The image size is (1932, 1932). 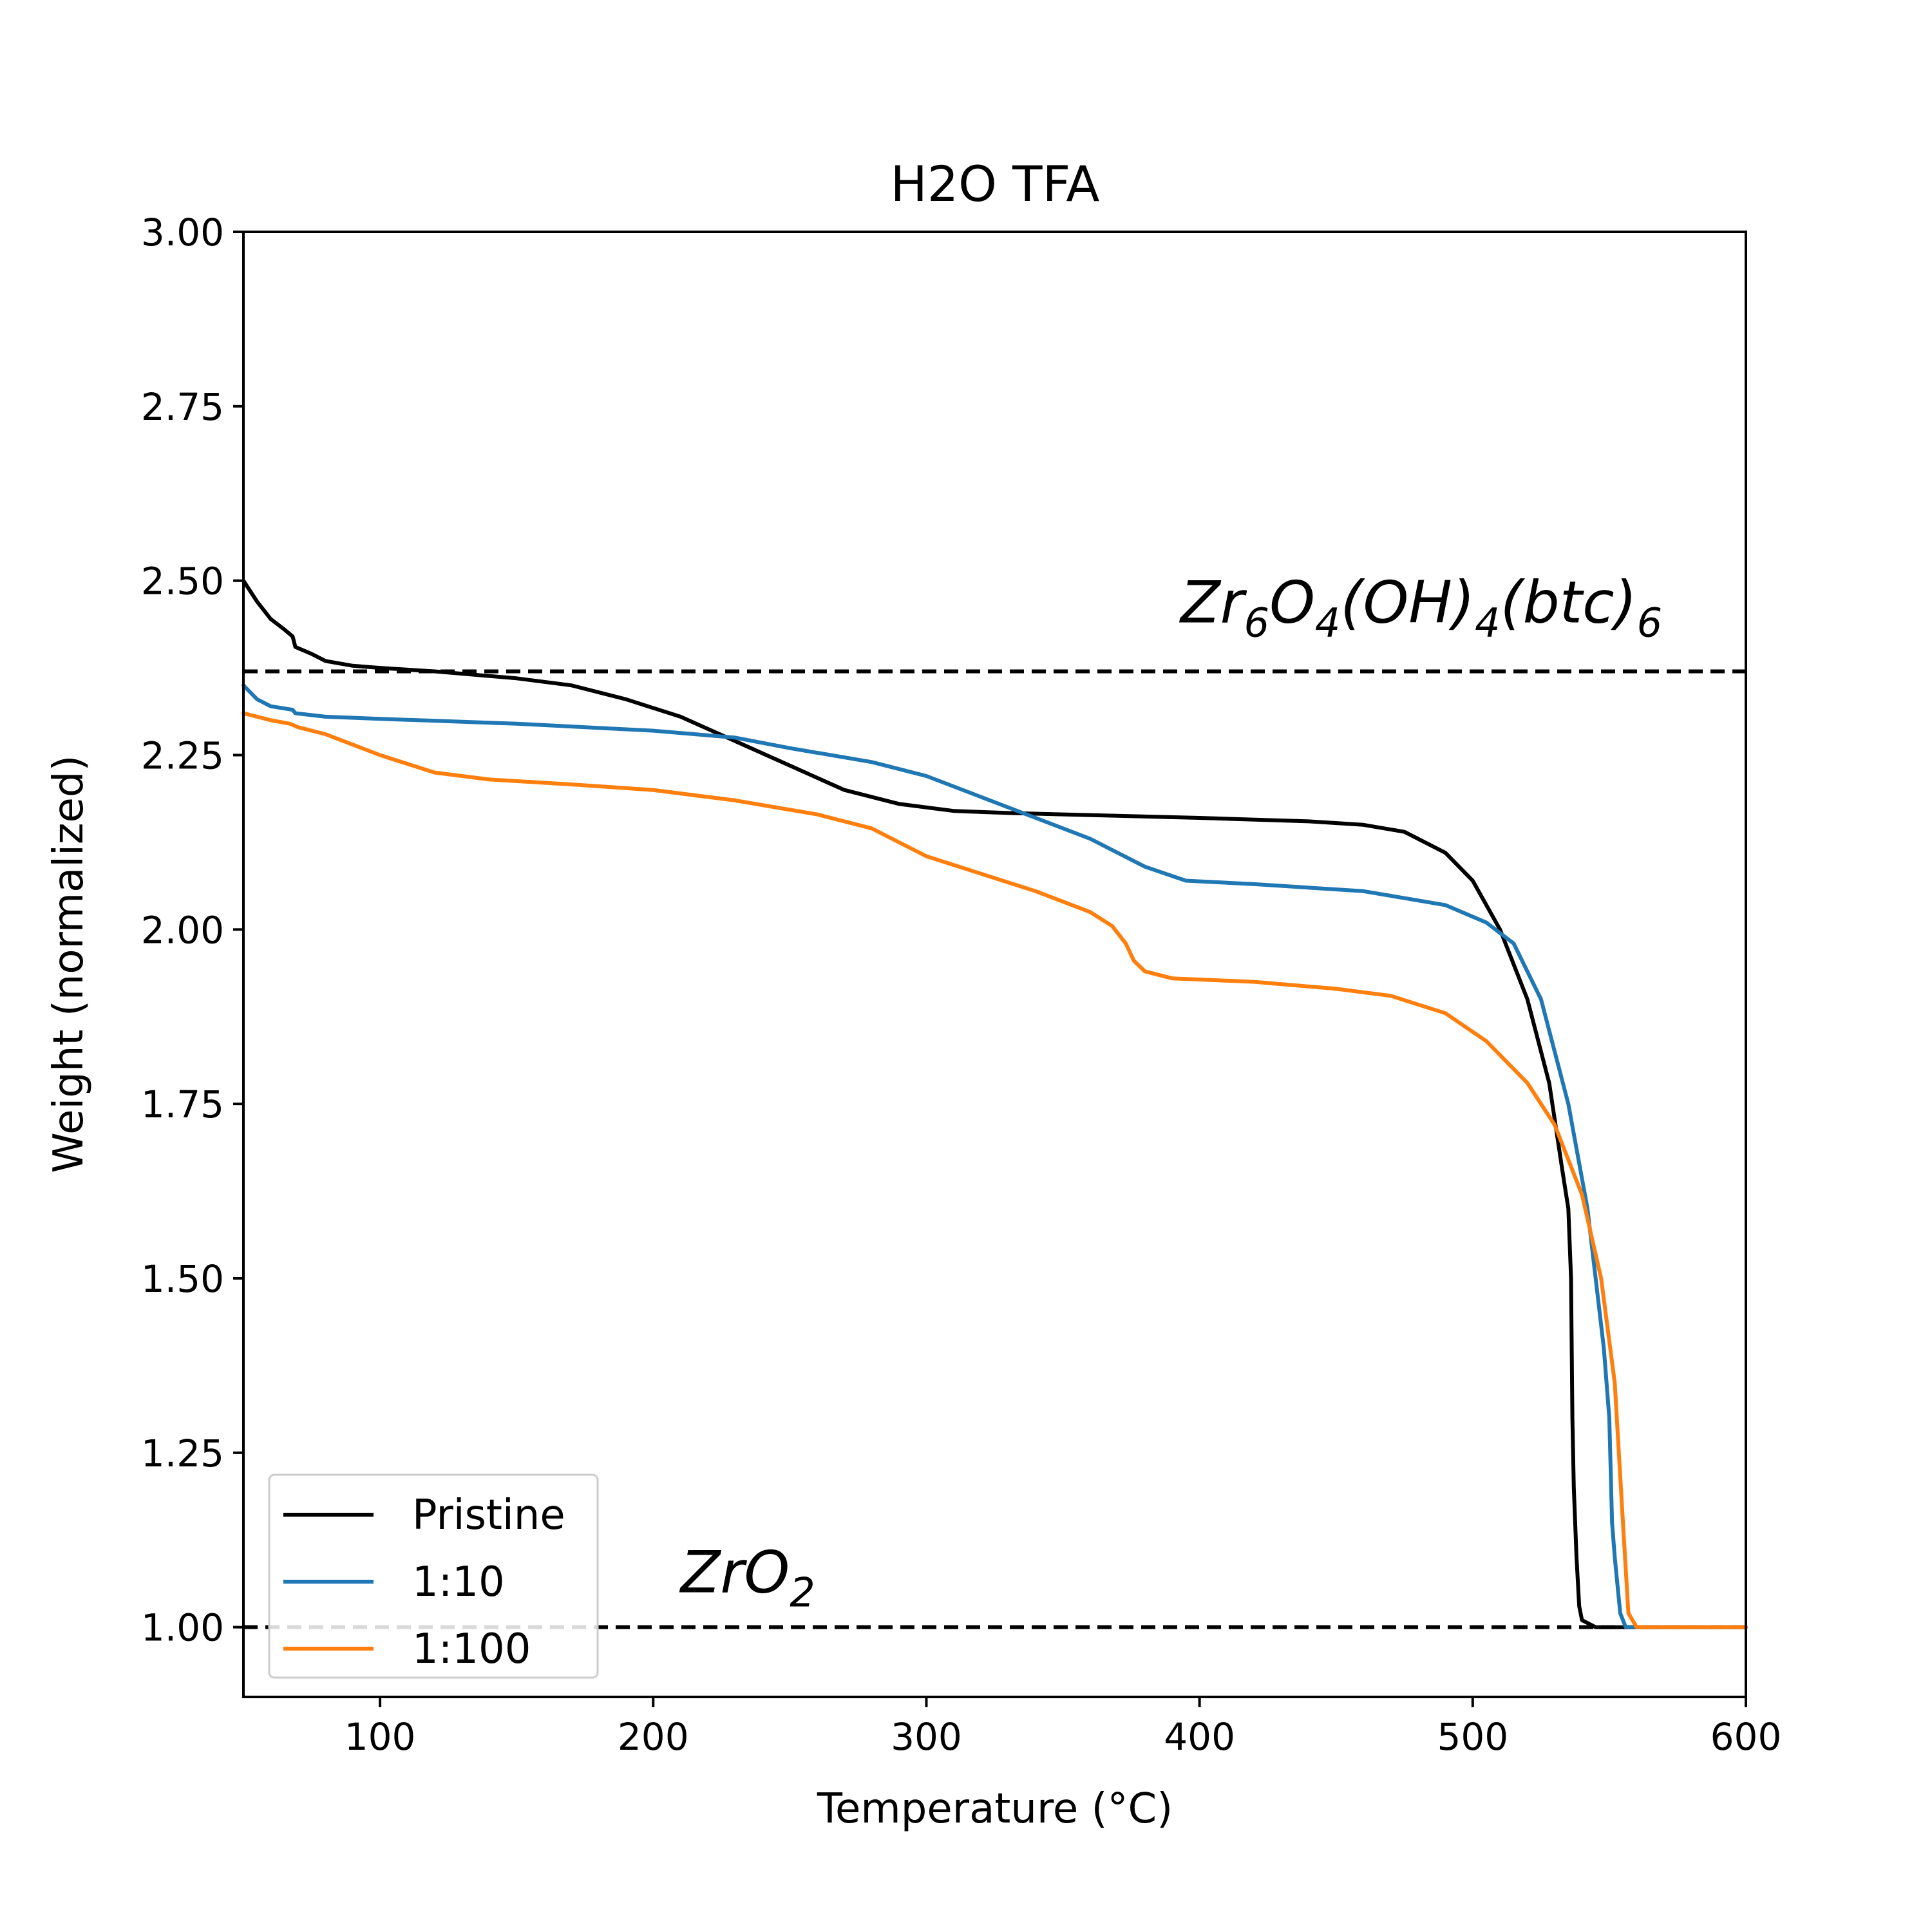 I want to click on y-tick-label: 3.00, so click(x=183, y=232).